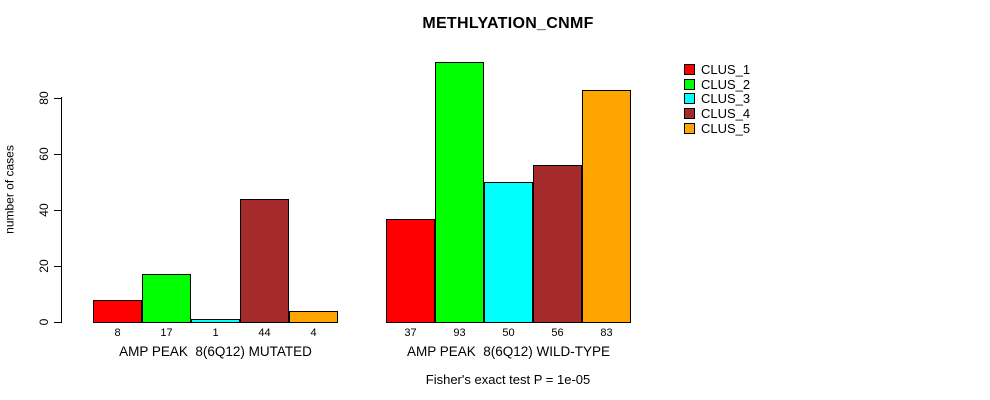 Image resolution: width=990 pixels, height=400 pixels. What do you see at coordinates (726, 84) in the screenshot?
I see `legend-item-label: CLUS_2` at bounding box center [726, 84].